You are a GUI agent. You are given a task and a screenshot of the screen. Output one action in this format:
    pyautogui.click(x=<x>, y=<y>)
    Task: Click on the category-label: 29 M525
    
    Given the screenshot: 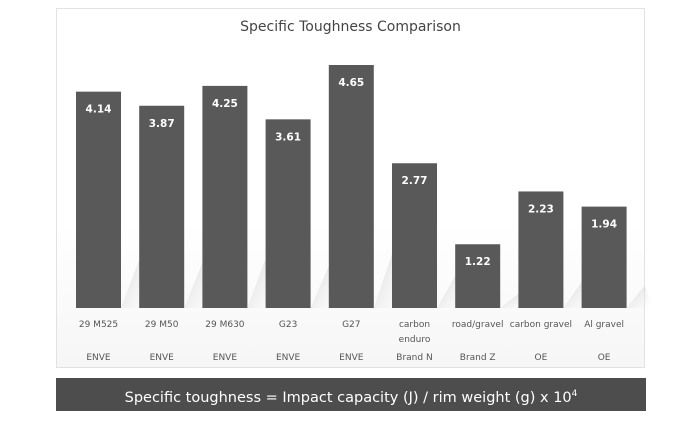 What is the action you would take?
    pyautogui.click(x=98, y=325)
    